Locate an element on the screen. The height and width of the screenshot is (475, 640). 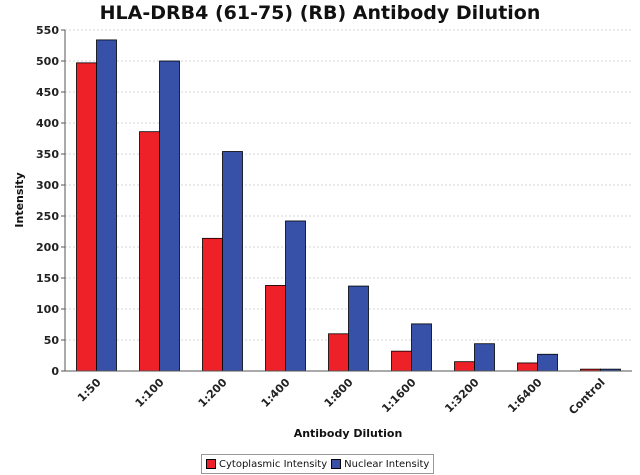
legend-item-nuclear: Nuclear Intensity is located at coordinates (380, 464).